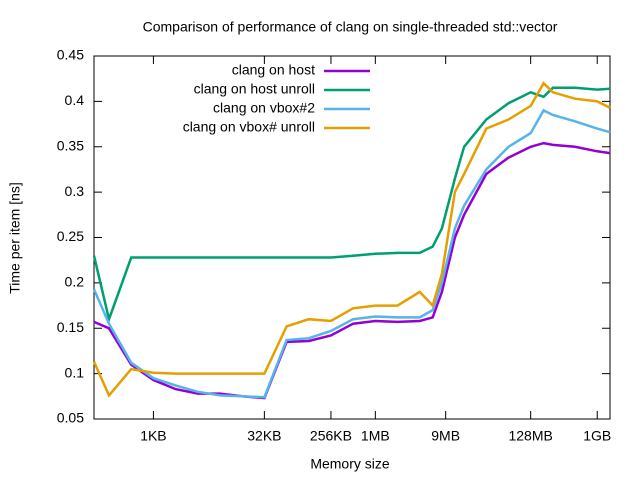 The width and height of the screenshot is (640, 480). What do you see at coordinates (375, 436) in the screenshot?
I see `x-tick-label: 1MB` at bounding box center [375, 436].